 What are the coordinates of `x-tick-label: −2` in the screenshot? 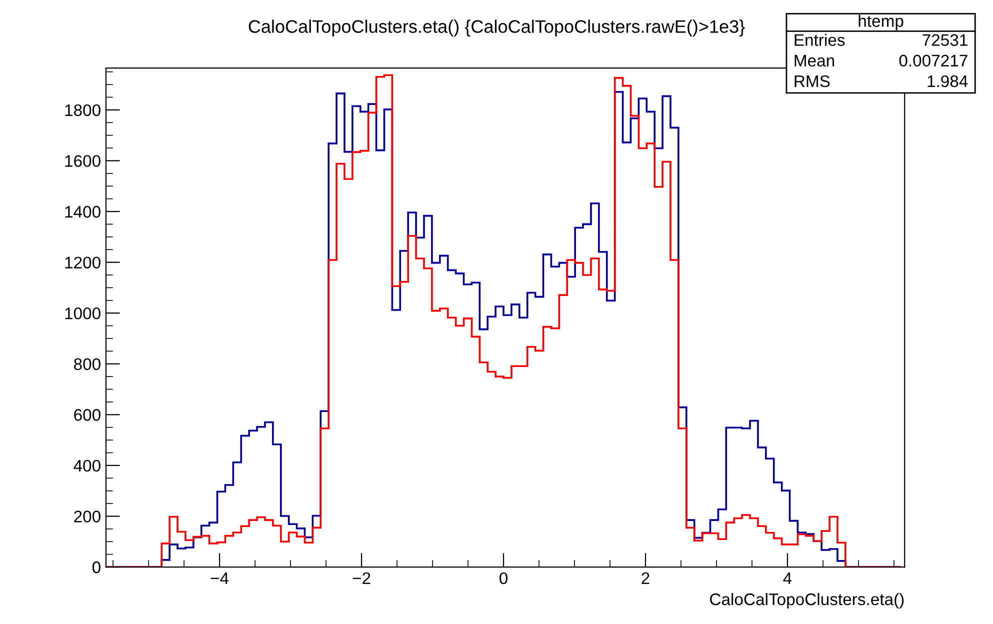 It's located at (361, 578).